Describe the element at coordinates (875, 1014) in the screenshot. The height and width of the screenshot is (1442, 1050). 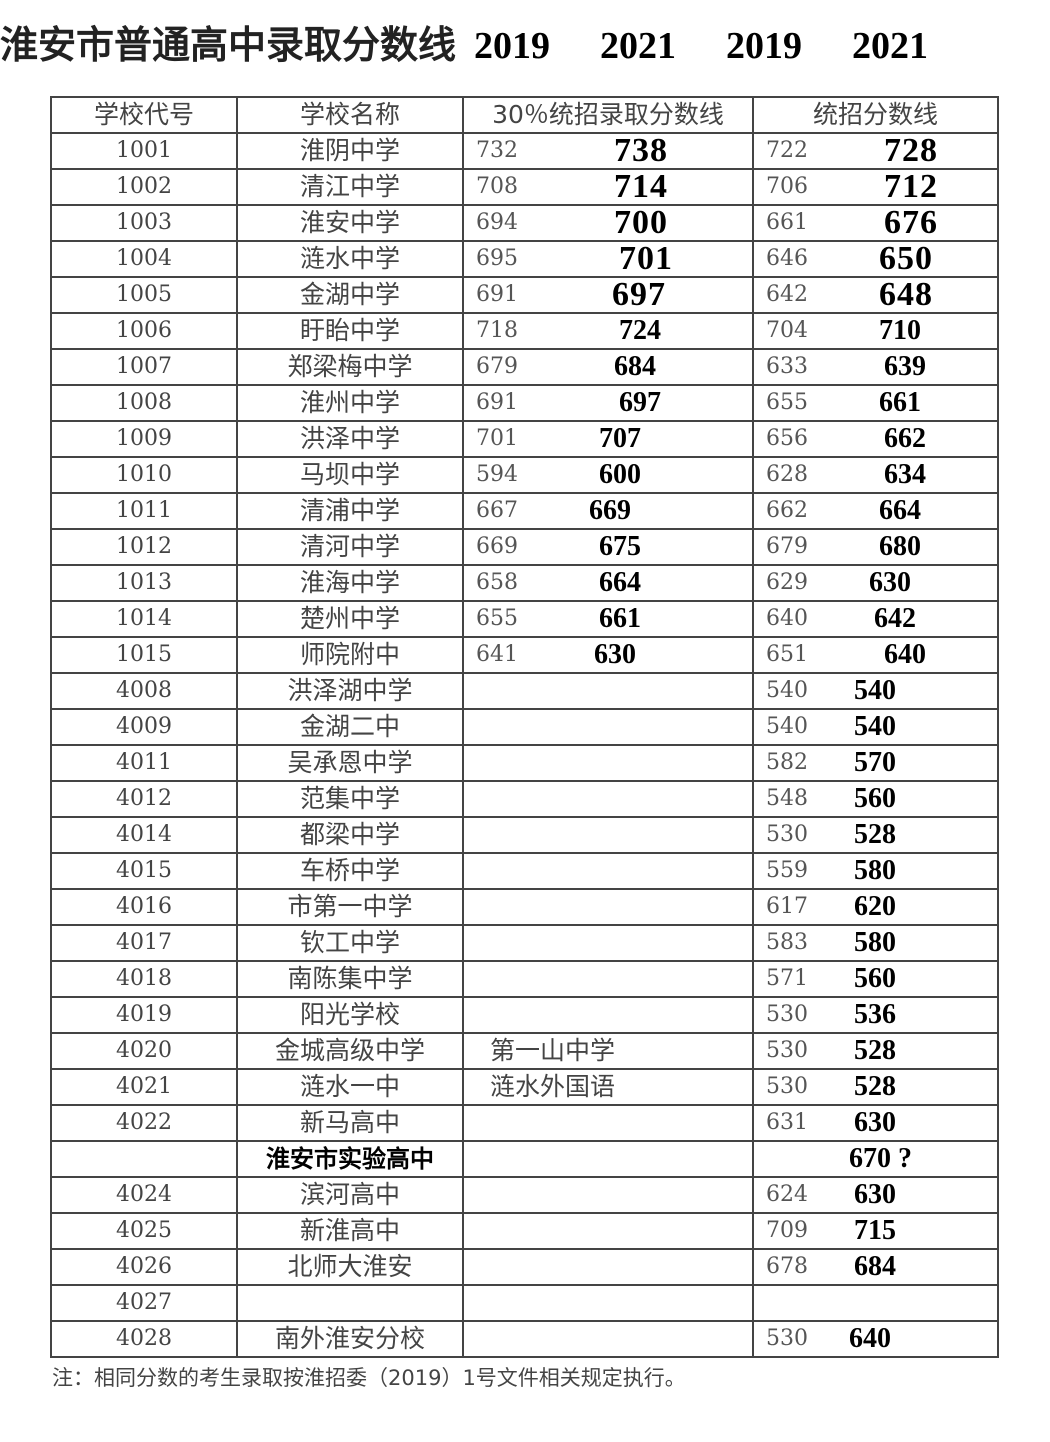
I see `score-2021: 536` at that location.